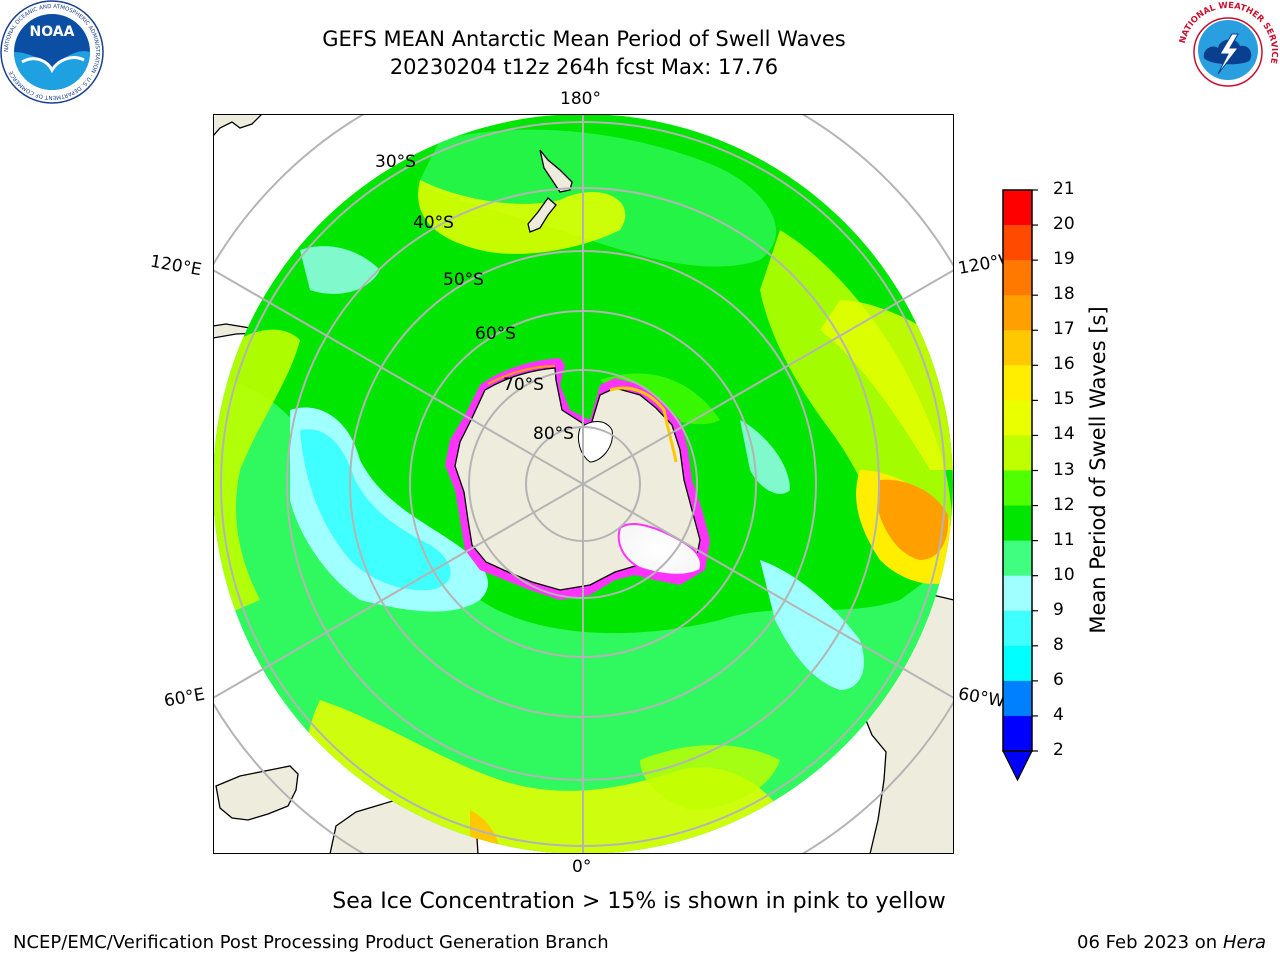 Image resolution: width=1280 pixels, height=960 pixels. Describe the element at coordinates (523, 385) in the screenshot. I see `lat-label-70s: 70°S` at that location.